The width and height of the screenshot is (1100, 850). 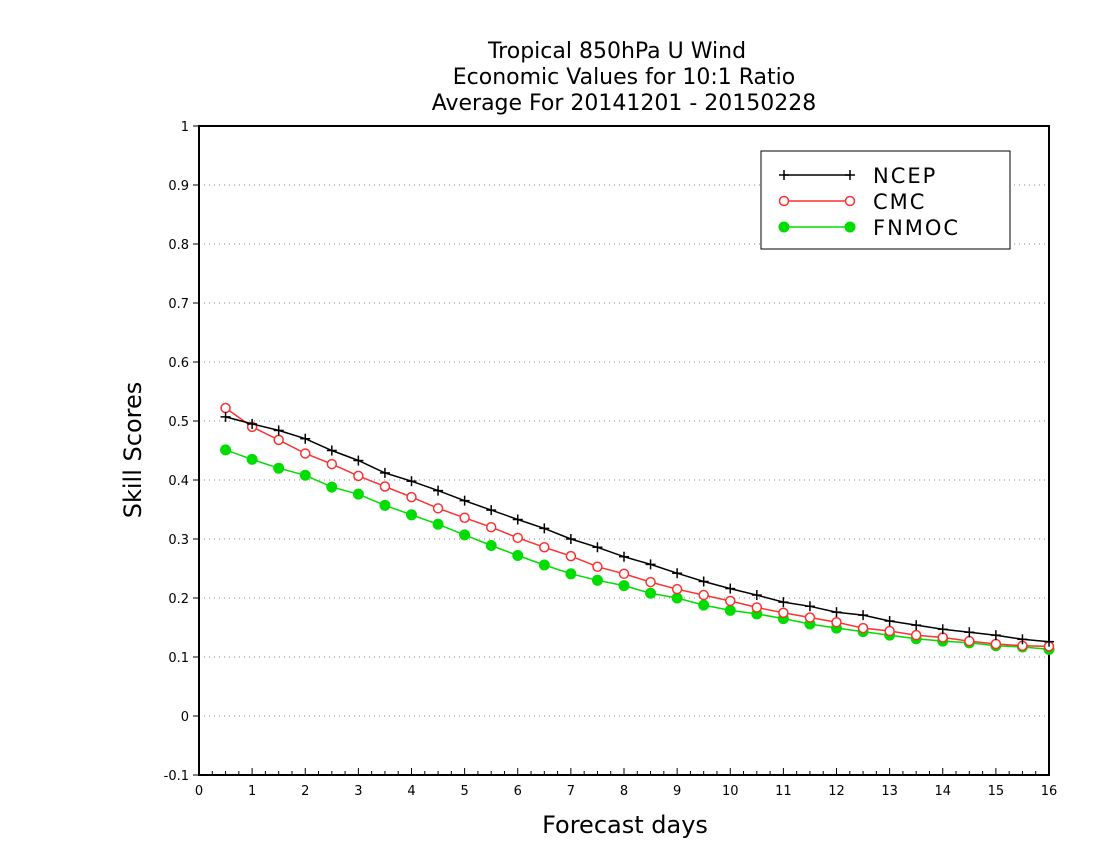 I want to click on legend-item-cmc: CMC, so click(x=852, y=202).